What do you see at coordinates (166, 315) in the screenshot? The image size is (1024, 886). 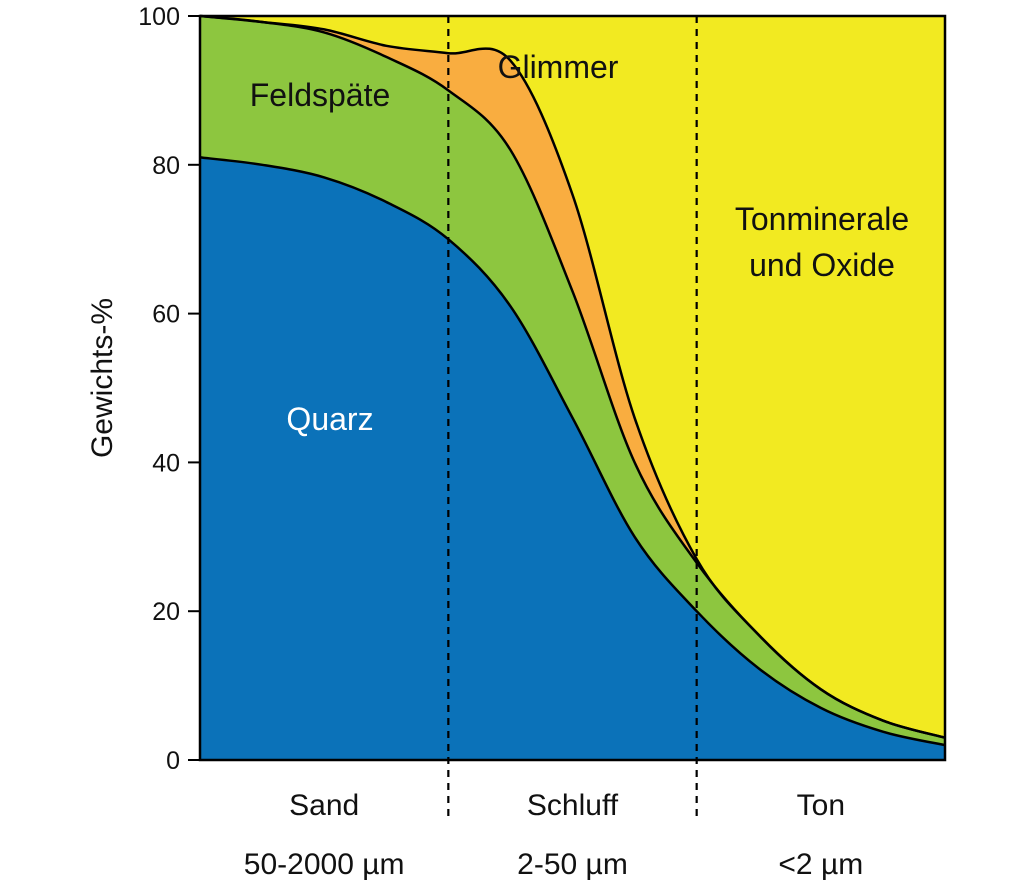 I see `y-tick-label: 60` at bounding box center [166, 315].